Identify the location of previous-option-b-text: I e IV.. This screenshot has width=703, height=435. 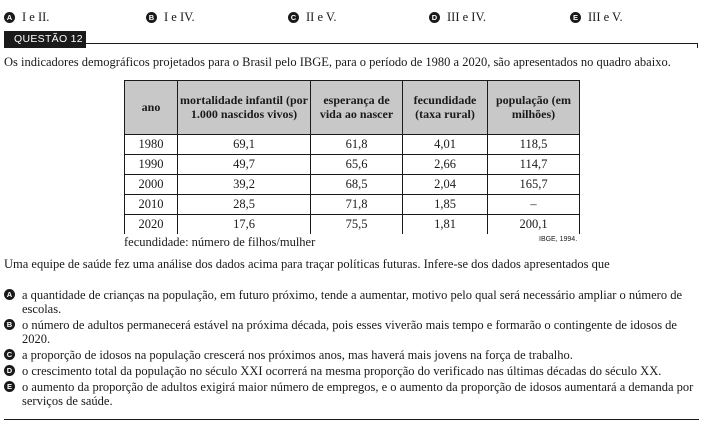
(179, 17).